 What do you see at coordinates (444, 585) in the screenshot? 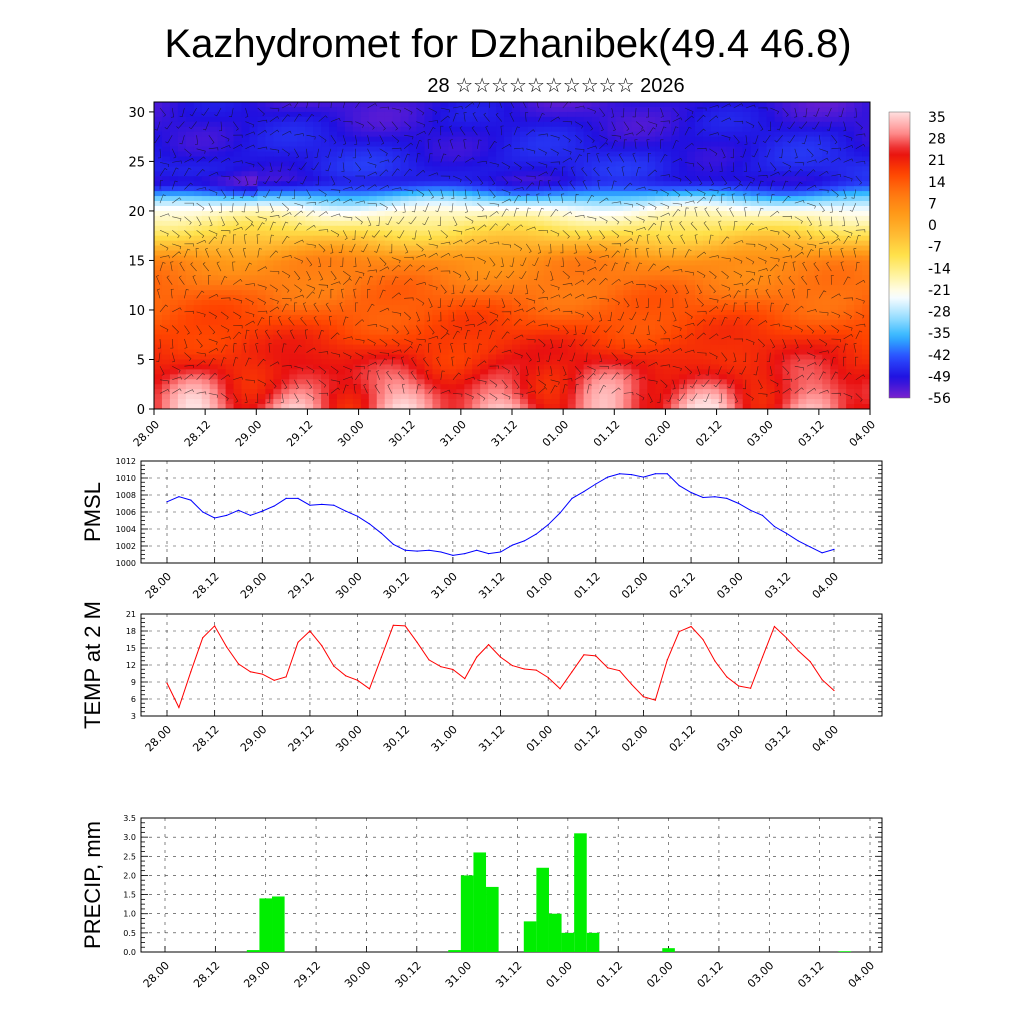
I see `pmsl-x-tick-label: 31.00` at bounding box center [444, 585].